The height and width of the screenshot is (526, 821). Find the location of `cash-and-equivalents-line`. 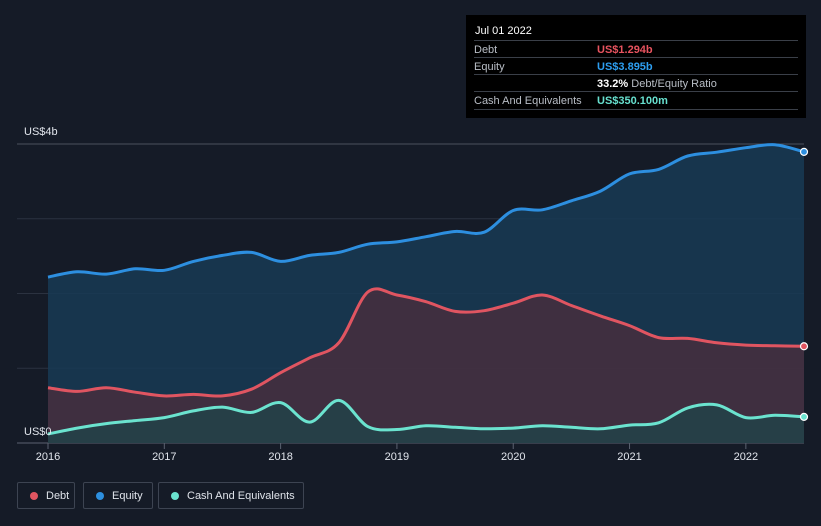

cash-and-equivalents-line is located at coordinates (426, 417).